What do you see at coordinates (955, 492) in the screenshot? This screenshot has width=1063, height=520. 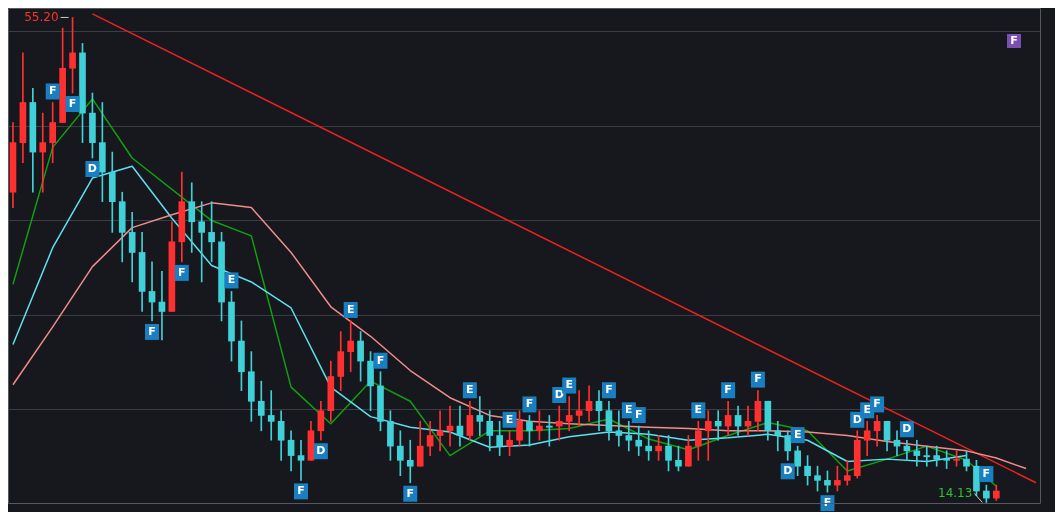 I see `annotation: 14.13` at bounding box center [955, 492].